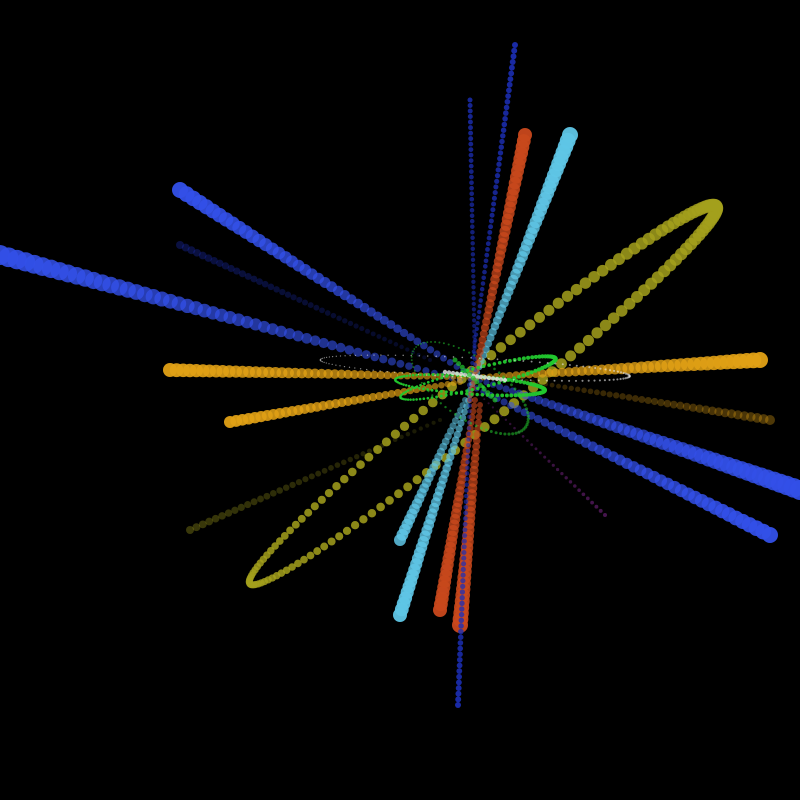 This screenshot has width=800, height=800. What do you see at coordinates (476, 446) in the screenshot?
I see `trail-red-bottom2-dot` at bounding box center [476, 446].